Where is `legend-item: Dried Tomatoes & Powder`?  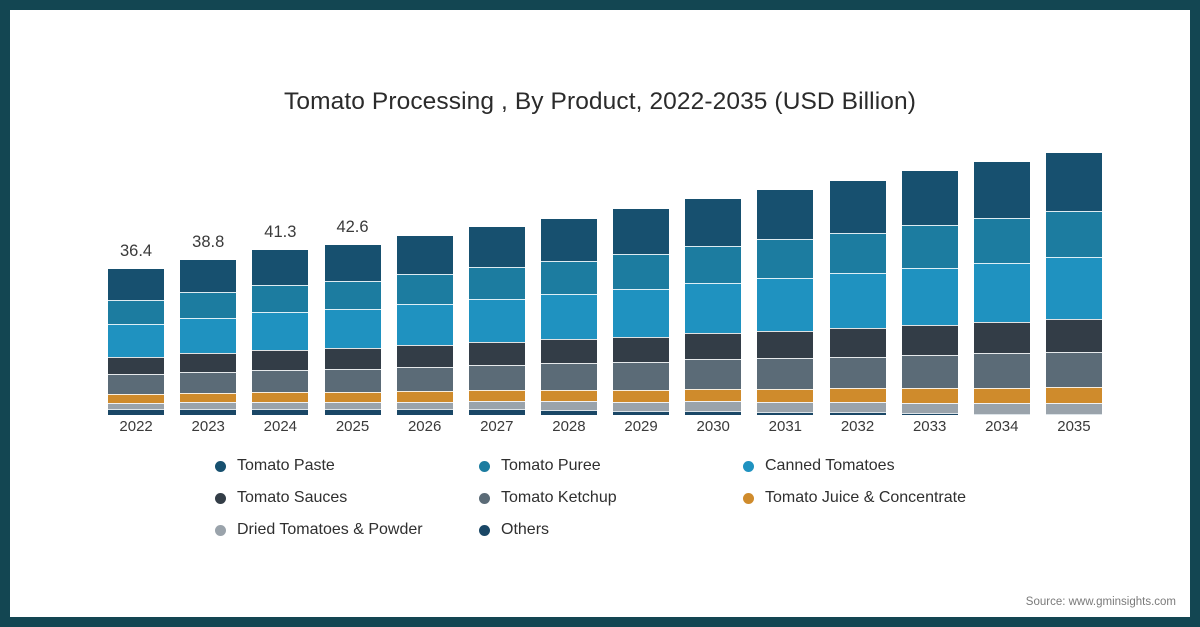 legend-item: Dried Tomatoes & Powder is located at coordinates (347, 530).